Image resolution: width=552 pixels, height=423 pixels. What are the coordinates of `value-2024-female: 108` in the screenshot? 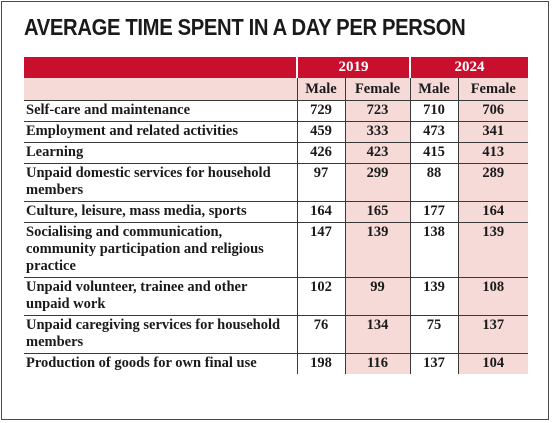 It's located at (492, 296).